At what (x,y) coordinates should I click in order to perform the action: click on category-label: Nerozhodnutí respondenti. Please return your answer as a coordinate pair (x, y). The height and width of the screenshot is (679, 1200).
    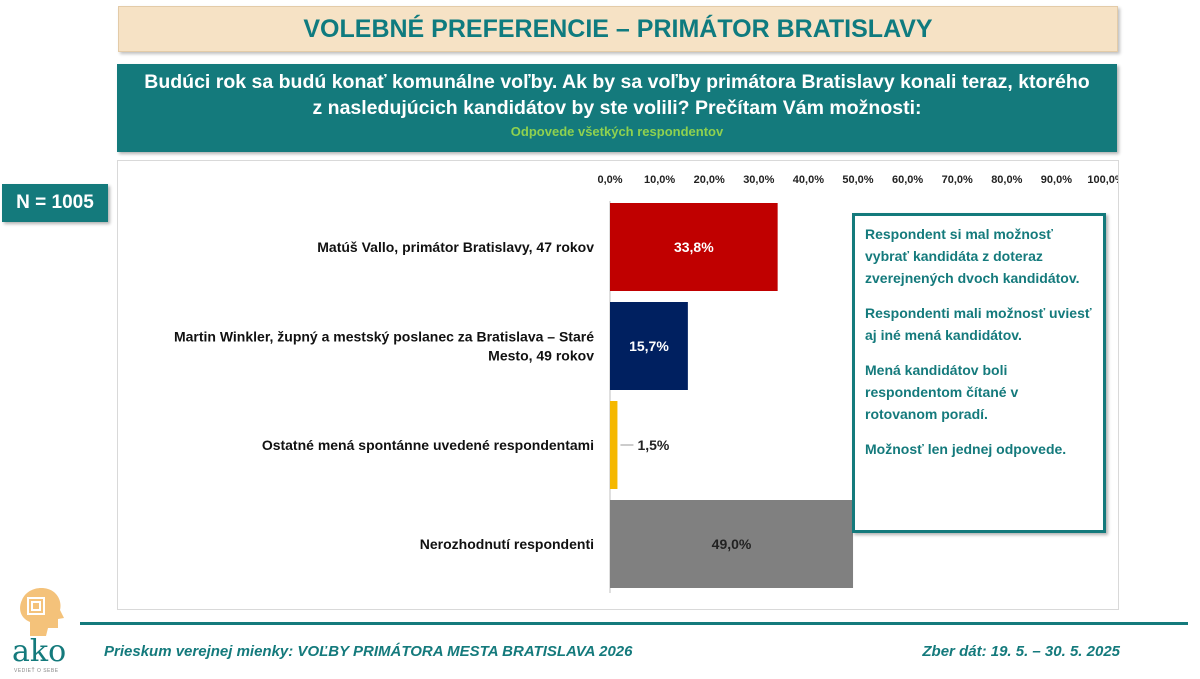
    Looking at the image, I should click on (507, 544).